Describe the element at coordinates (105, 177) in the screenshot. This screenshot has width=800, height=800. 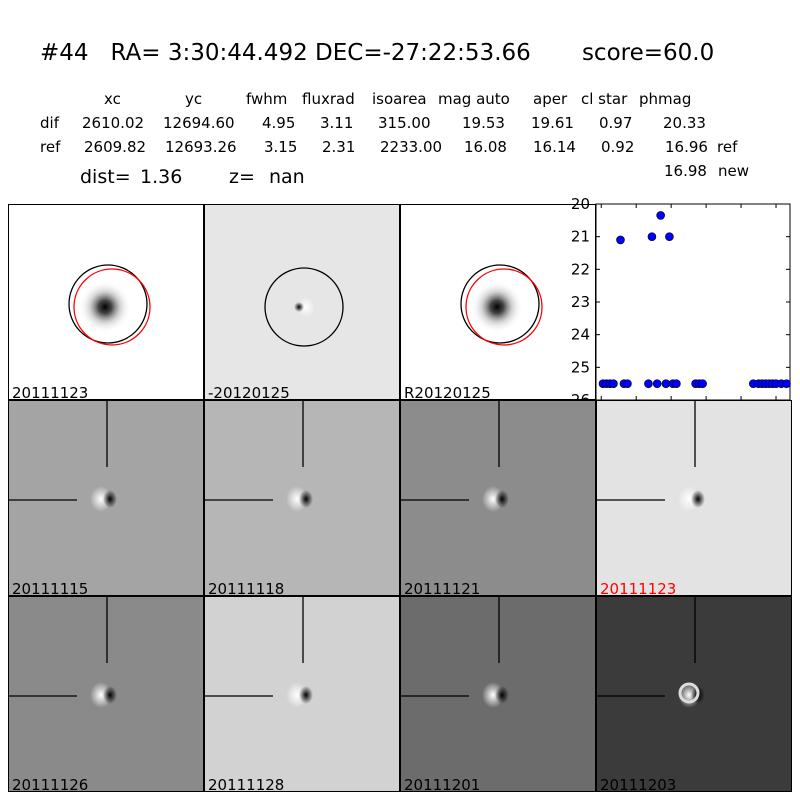
I see `dist-label: dist=` at that location.